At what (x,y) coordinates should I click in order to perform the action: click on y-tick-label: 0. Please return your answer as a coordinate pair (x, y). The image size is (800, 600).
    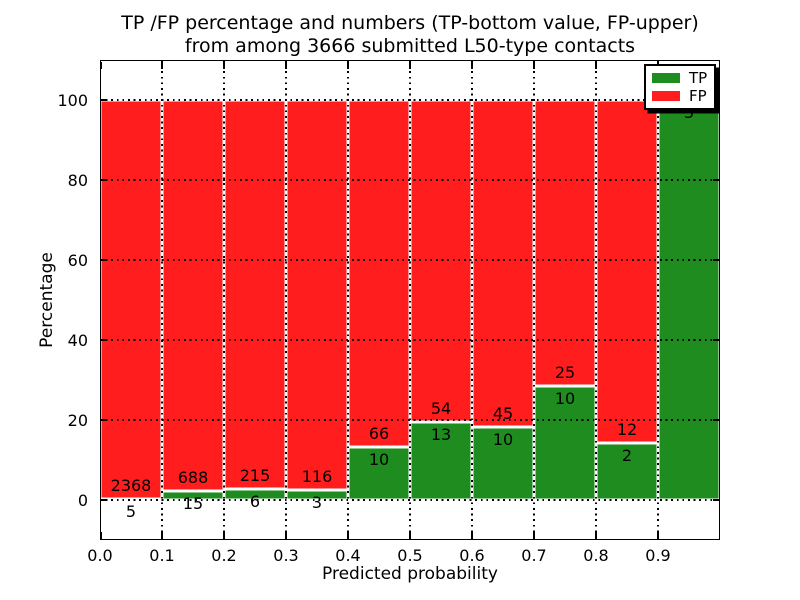
    Looking at the image, I should click on (82, 500).